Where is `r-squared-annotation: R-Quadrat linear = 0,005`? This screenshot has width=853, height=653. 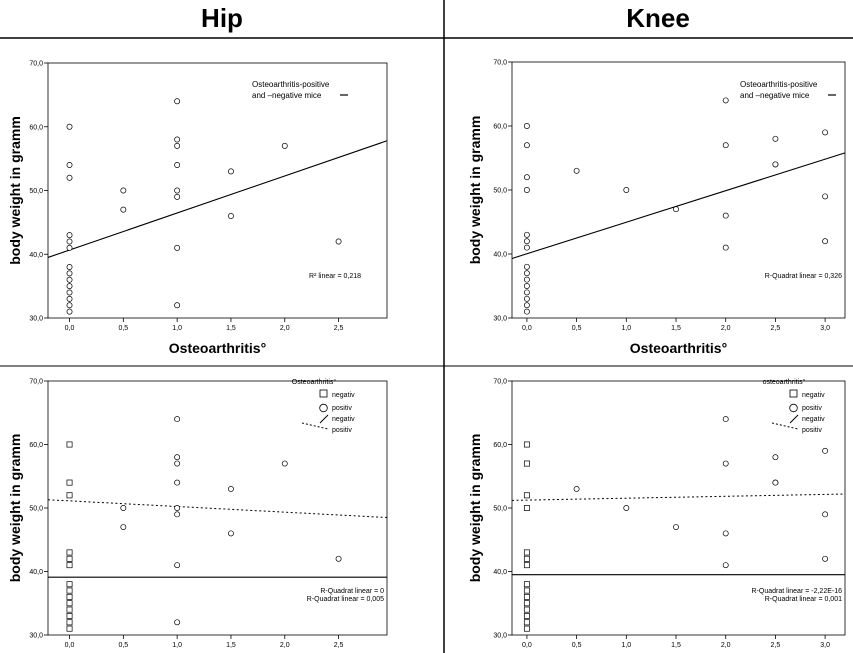
r-squared-annotation: R-Quadrat linear = 0,005 is located at coordinates (345, 599).